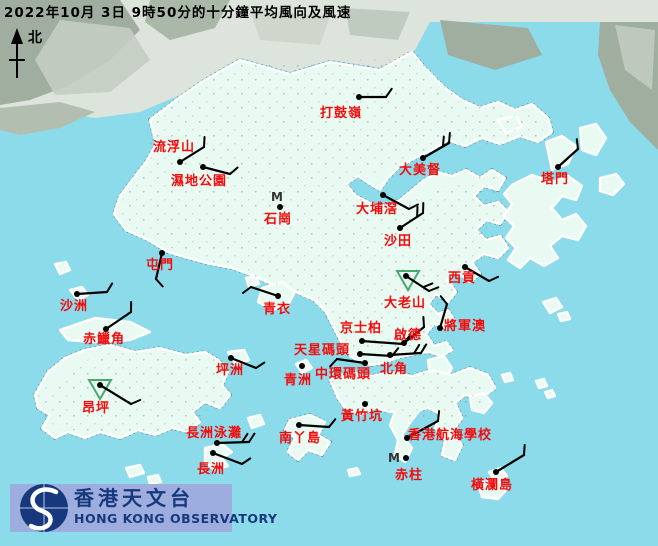 The width and height of the screenshot is (658, 546). Describe the element at coordinates (179, 150) in the screenshot. I see `station-lau-fau-shan: 流浮山` at that location.